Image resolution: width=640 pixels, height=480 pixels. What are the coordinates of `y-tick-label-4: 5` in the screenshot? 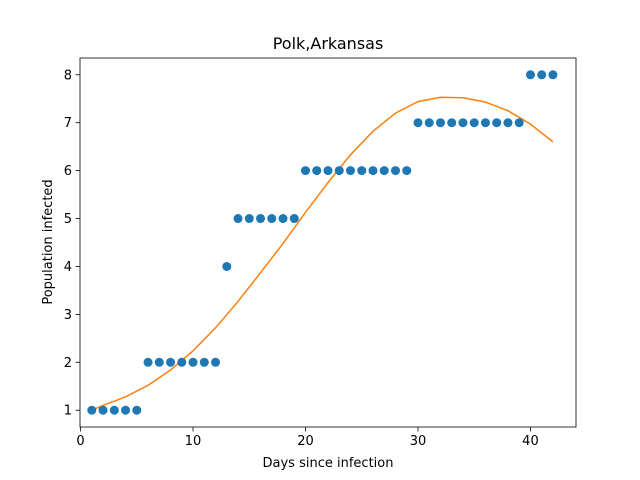 It's located at (68, 219).